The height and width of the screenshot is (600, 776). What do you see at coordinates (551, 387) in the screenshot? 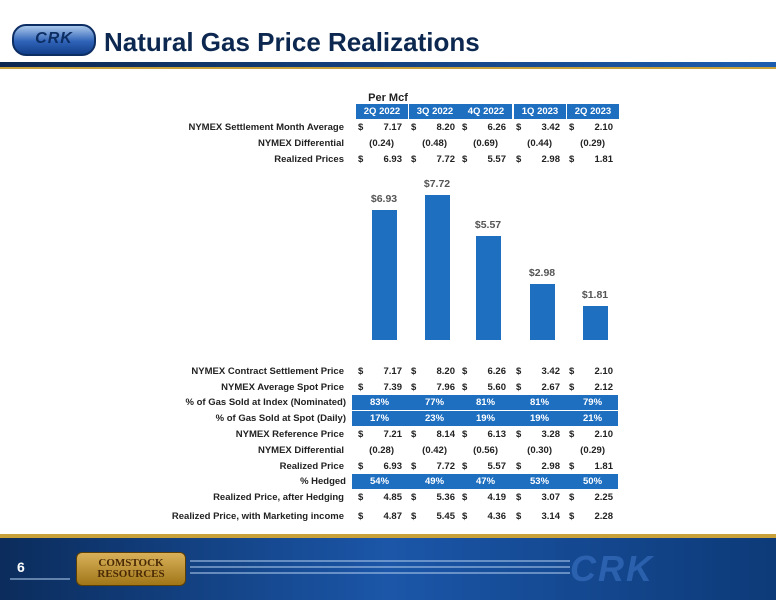
I see `value-cell: 2.67` at bounding box center [551, 387].